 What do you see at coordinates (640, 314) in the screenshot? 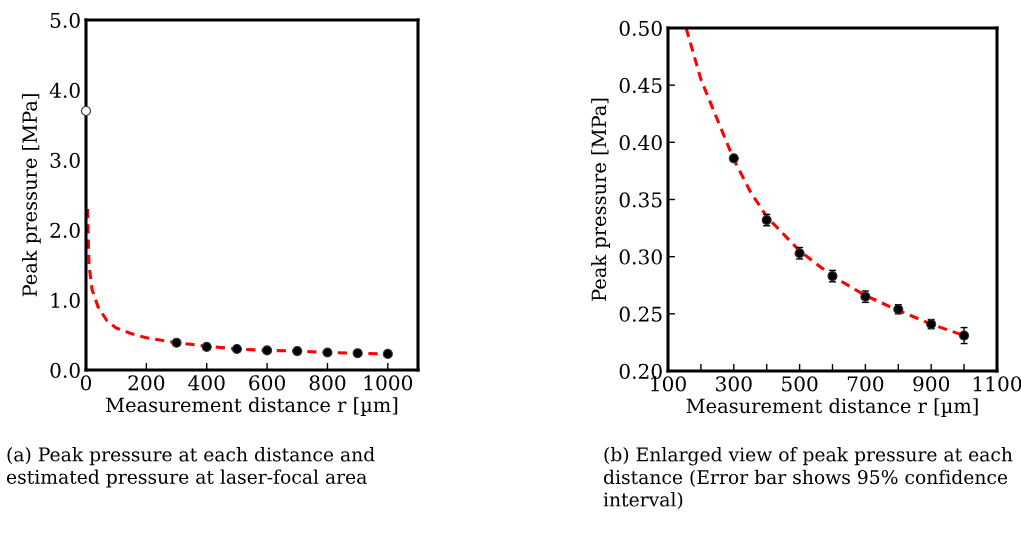
I see `y-tick-label: 0.25` at bounding box center [640, 314].